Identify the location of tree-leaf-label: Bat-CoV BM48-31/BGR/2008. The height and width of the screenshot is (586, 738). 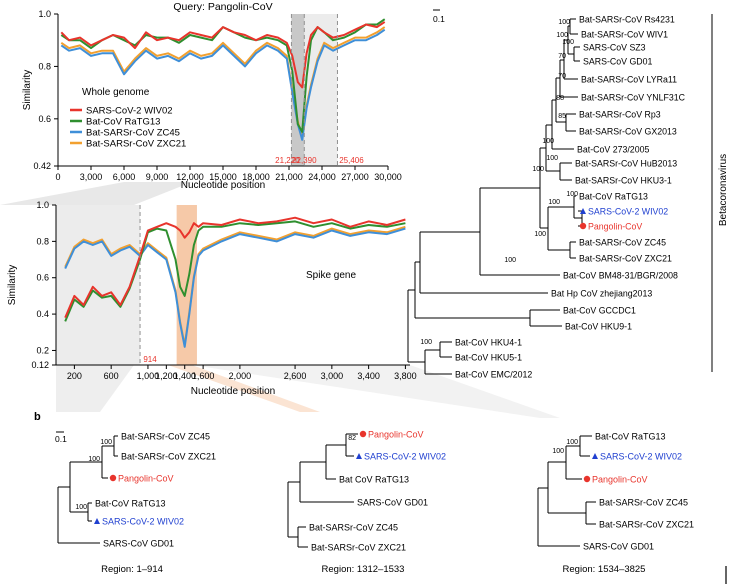
(620, 275).